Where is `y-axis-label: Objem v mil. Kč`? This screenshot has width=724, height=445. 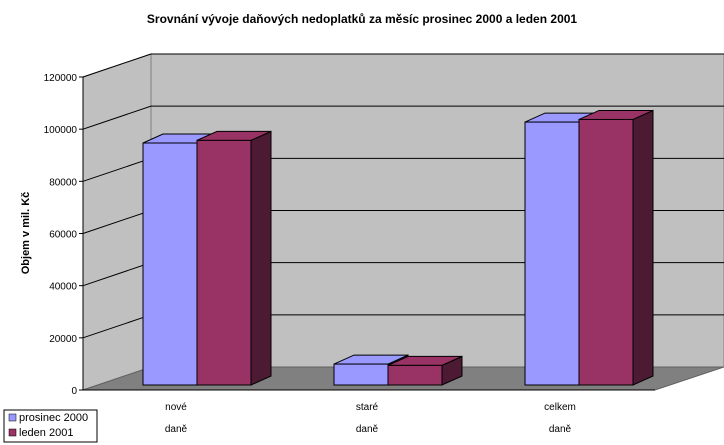
y-axis-label: Objem v mil. Kč is located at coordinates (26, 233).